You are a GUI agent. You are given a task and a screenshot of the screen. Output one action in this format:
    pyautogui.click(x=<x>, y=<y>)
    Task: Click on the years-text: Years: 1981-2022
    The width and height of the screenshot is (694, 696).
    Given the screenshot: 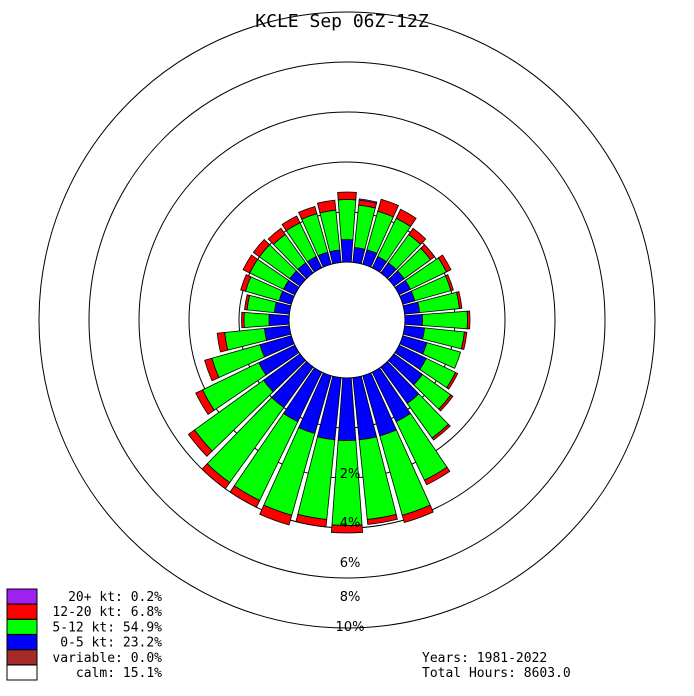 What is the action you would take?
    pyautogui.click(x=484, y=658)
    